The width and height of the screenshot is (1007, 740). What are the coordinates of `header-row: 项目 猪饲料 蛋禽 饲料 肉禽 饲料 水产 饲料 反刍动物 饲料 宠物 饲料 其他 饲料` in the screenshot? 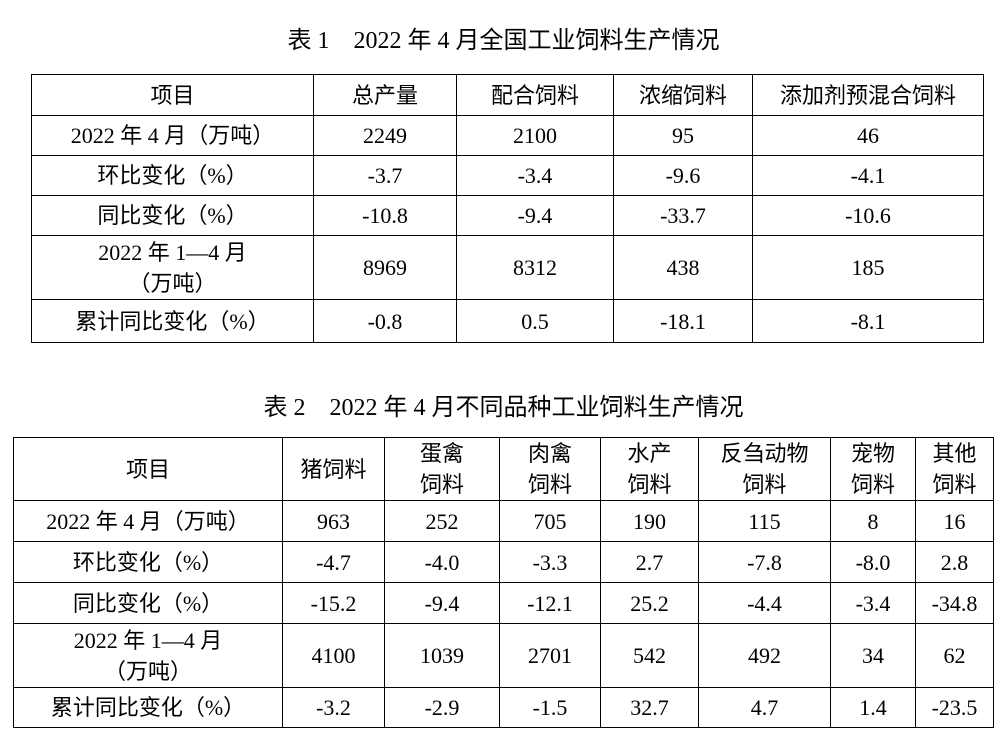 It's located at (503, 469).